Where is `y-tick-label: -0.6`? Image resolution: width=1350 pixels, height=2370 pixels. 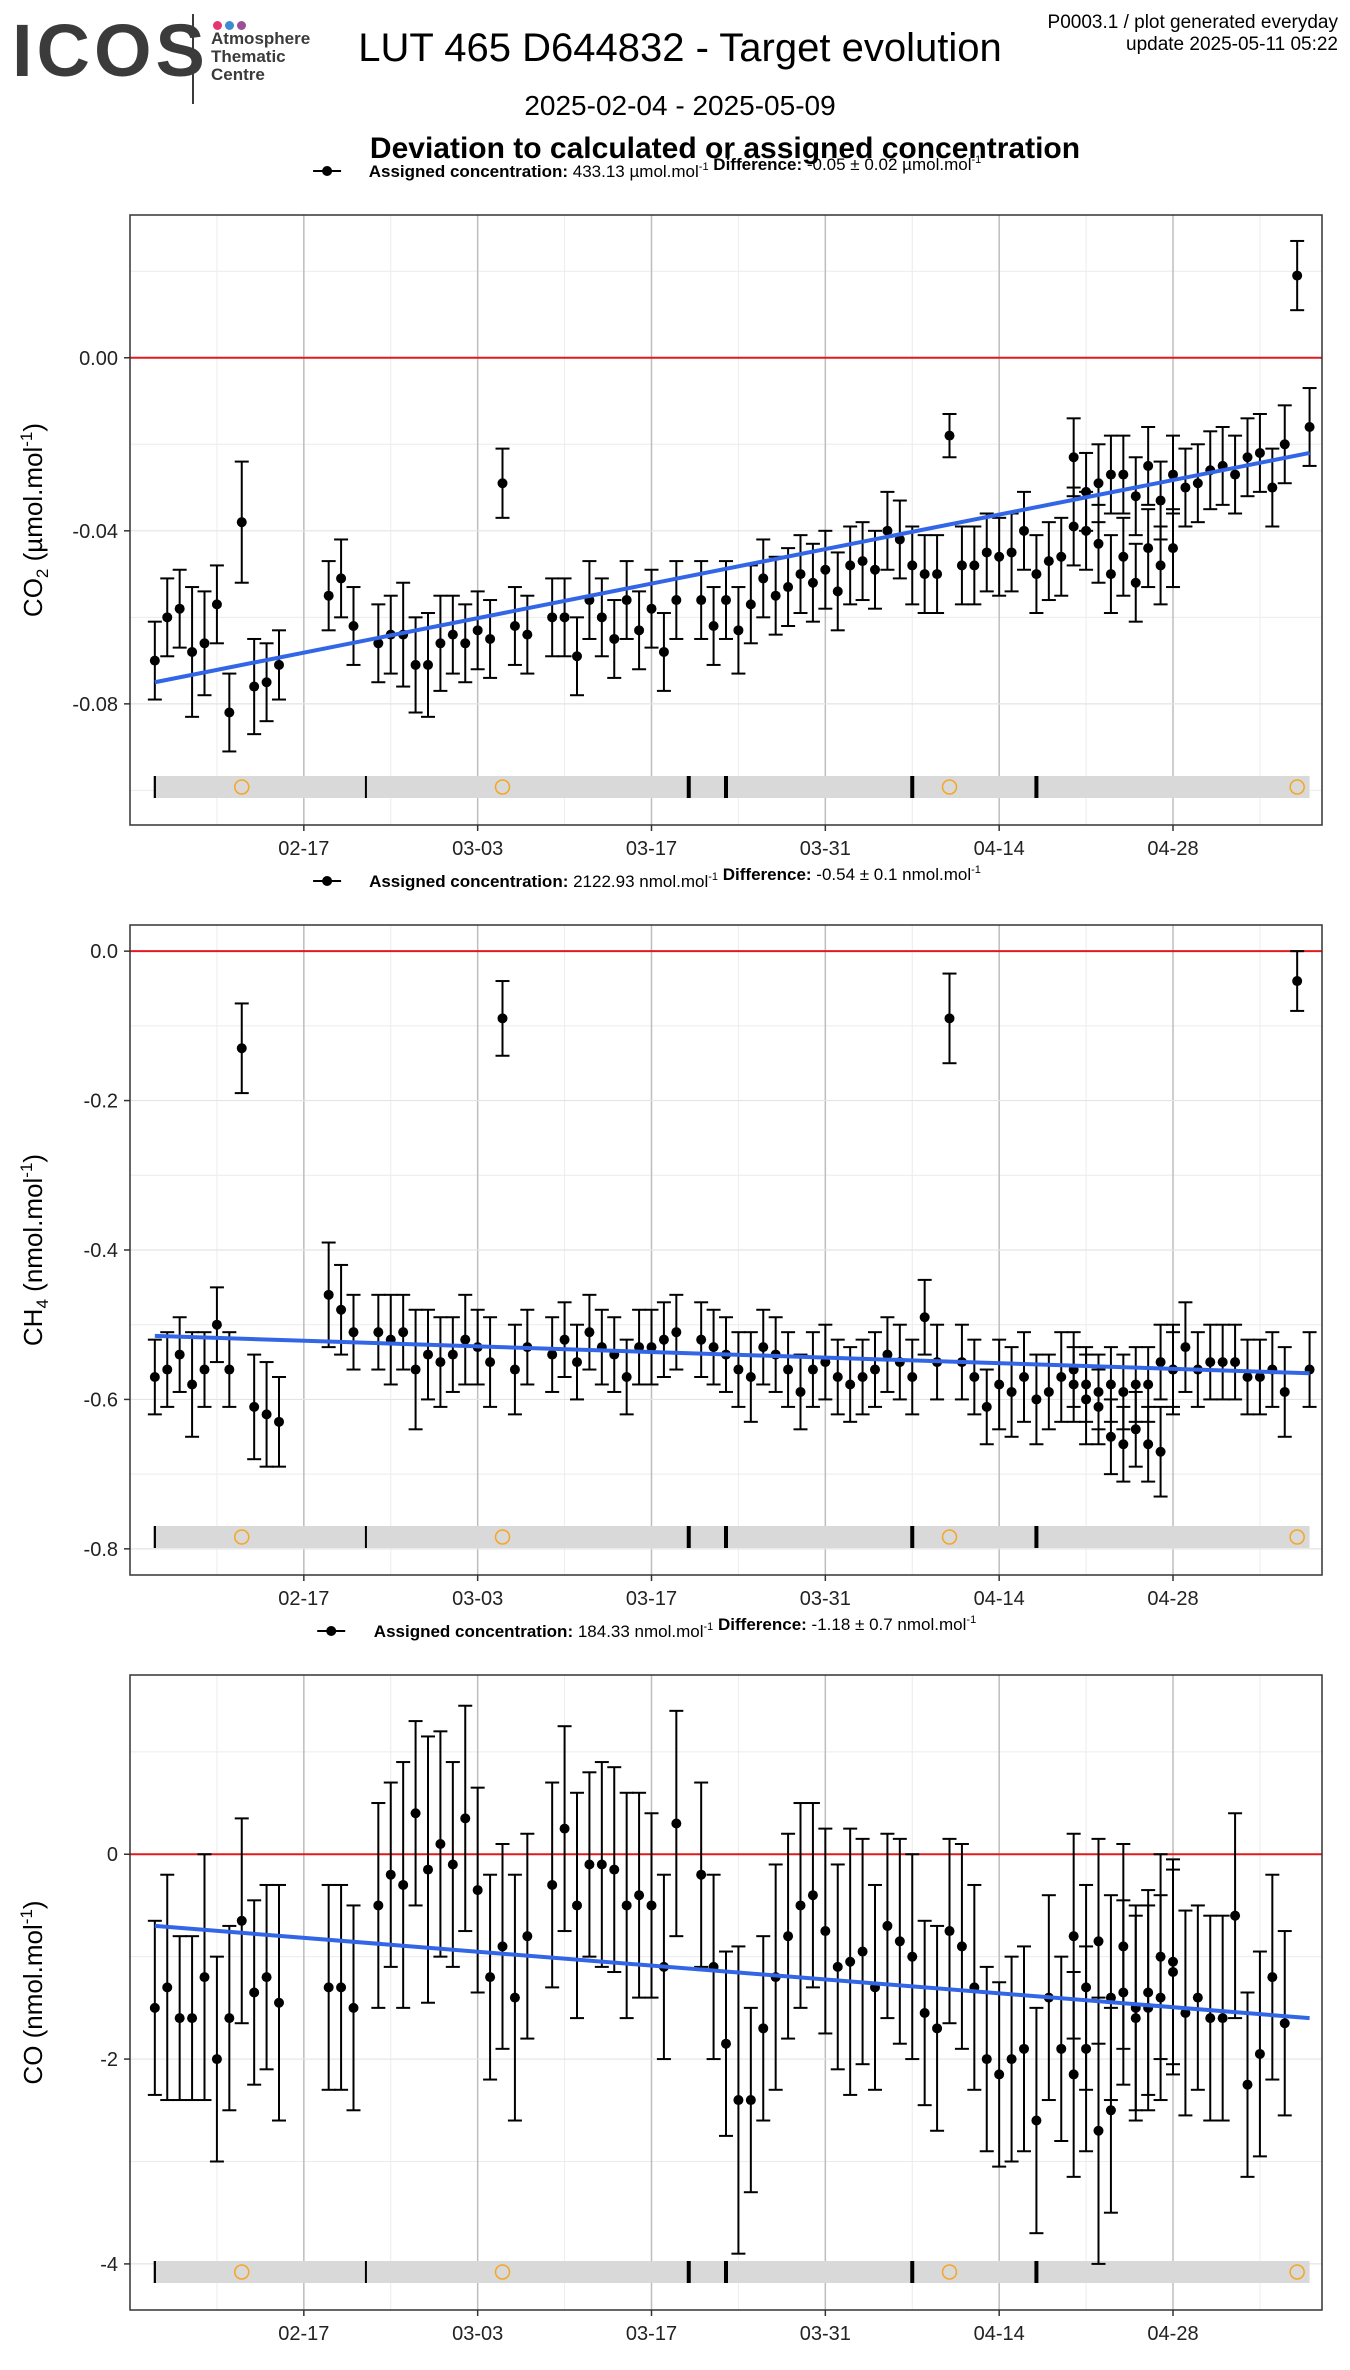
y-tick-label: -0.6 is located at coordinates (101, 1400).